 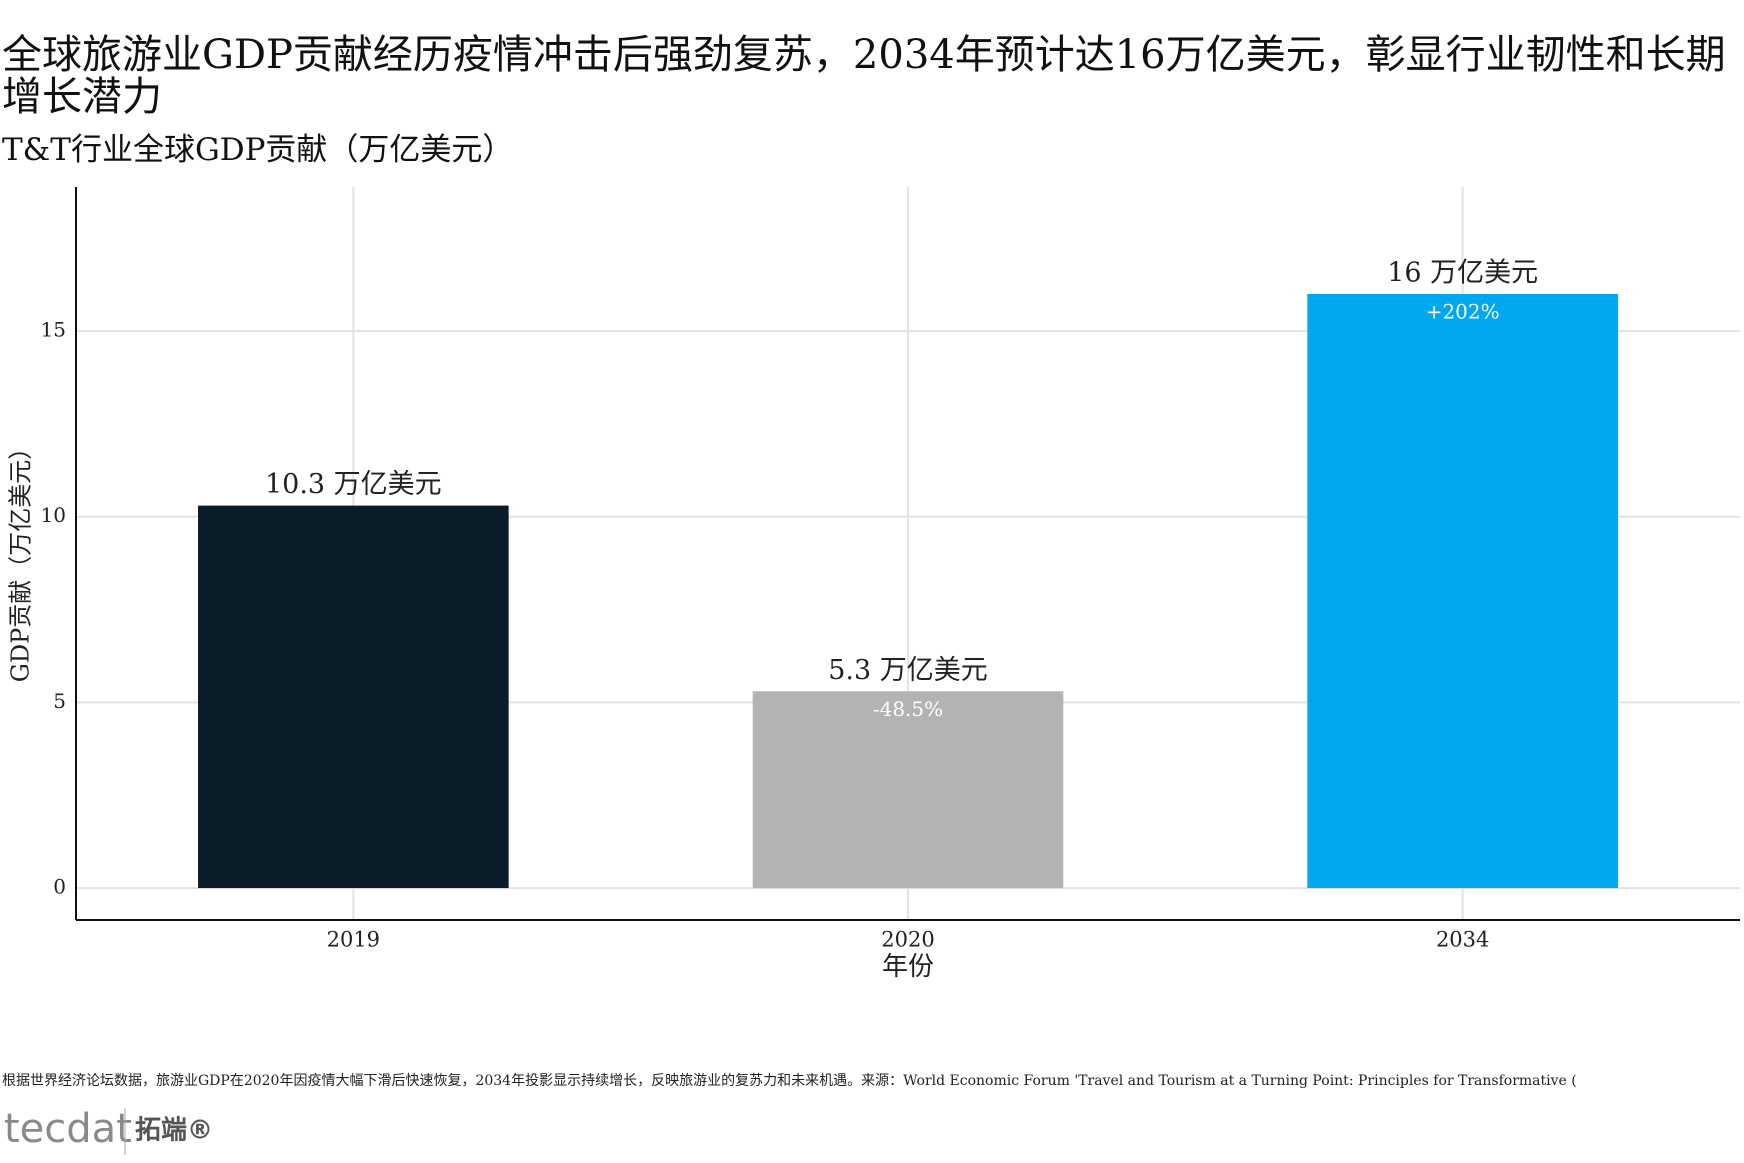 What do you see at coordinates (907, 940) in the screenshot?
I see `x-tick-label: 2020` at bounding box center [907, 940].